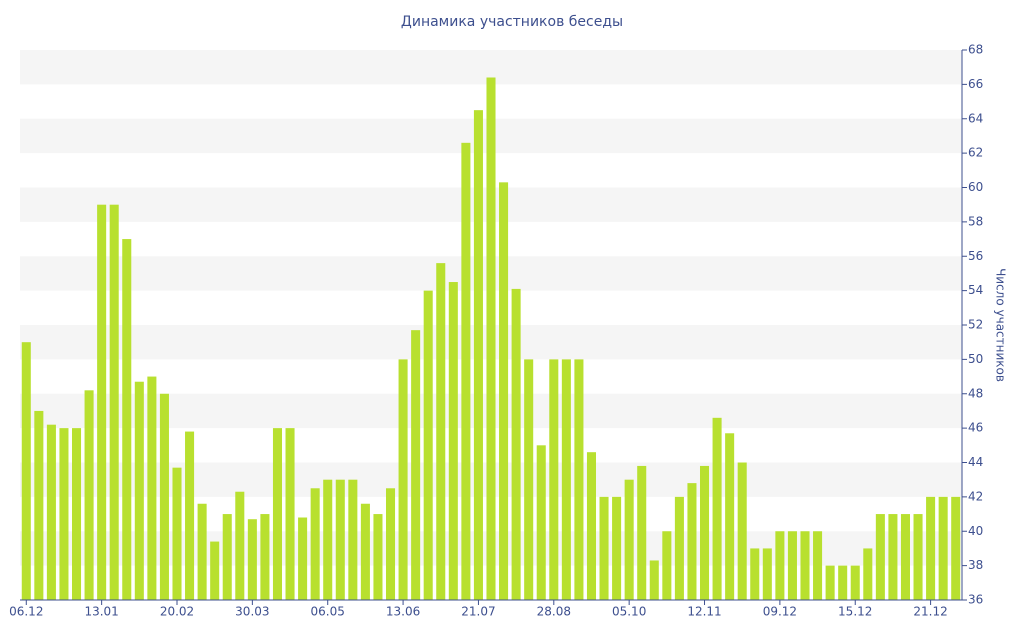 The image size is (1024, 640). Describe the element at coordinates (975, 393) in the screenshot. I see `y-tick-label: 48` at that location.